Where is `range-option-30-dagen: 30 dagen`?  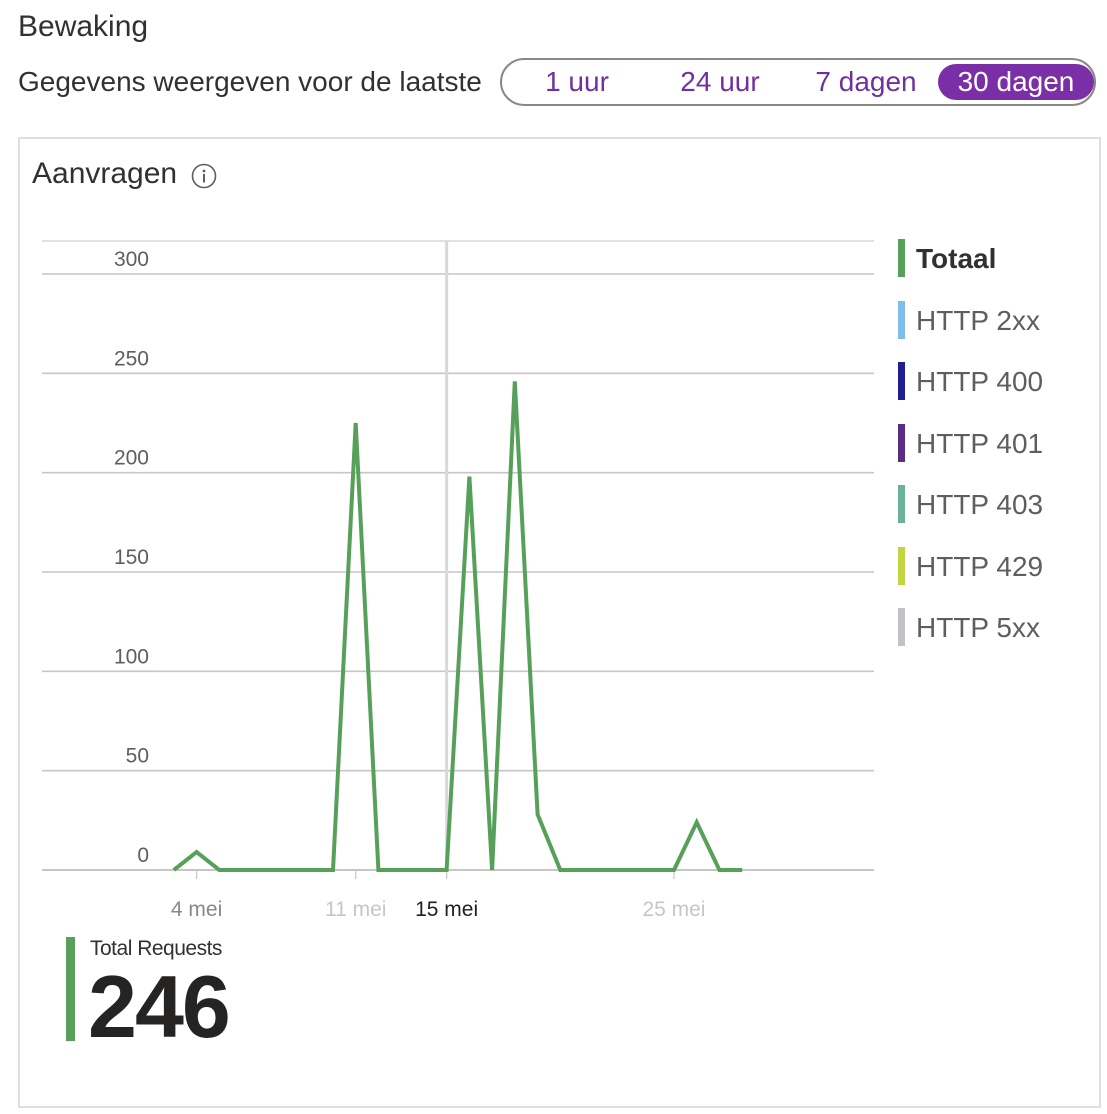 range-option-30-dagen: 30 dagen is located at coordinates (1016, 82).